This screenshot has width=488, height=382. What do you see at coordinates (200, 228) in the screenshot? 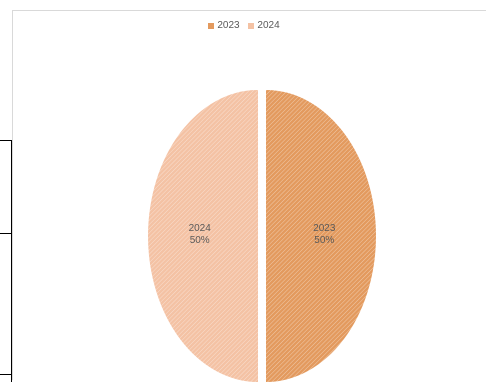
I see `data-label-name: 2024` at bounding box center [200, 228].